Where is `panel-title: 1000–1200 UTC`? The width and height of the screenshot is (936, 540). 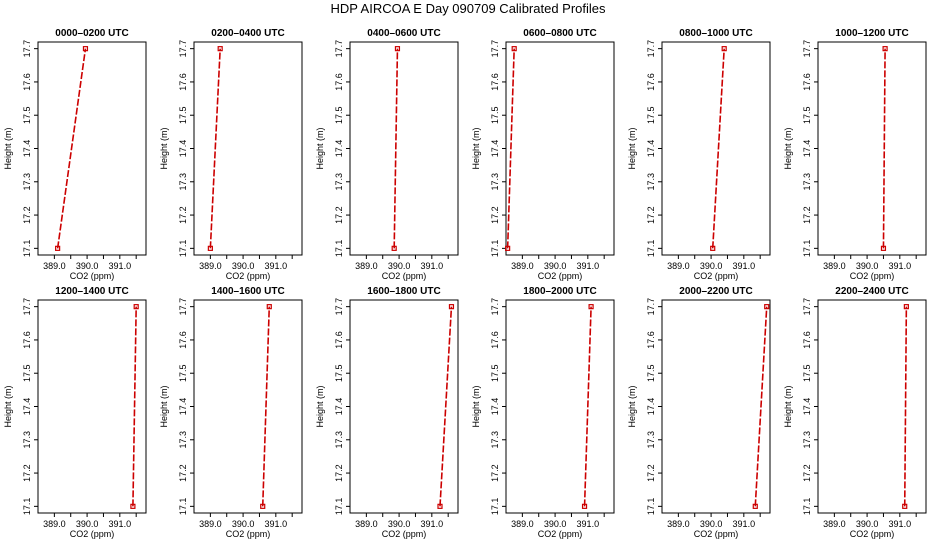 panel-title: 1000–1200 UTC is located at coordinates (871, 33).